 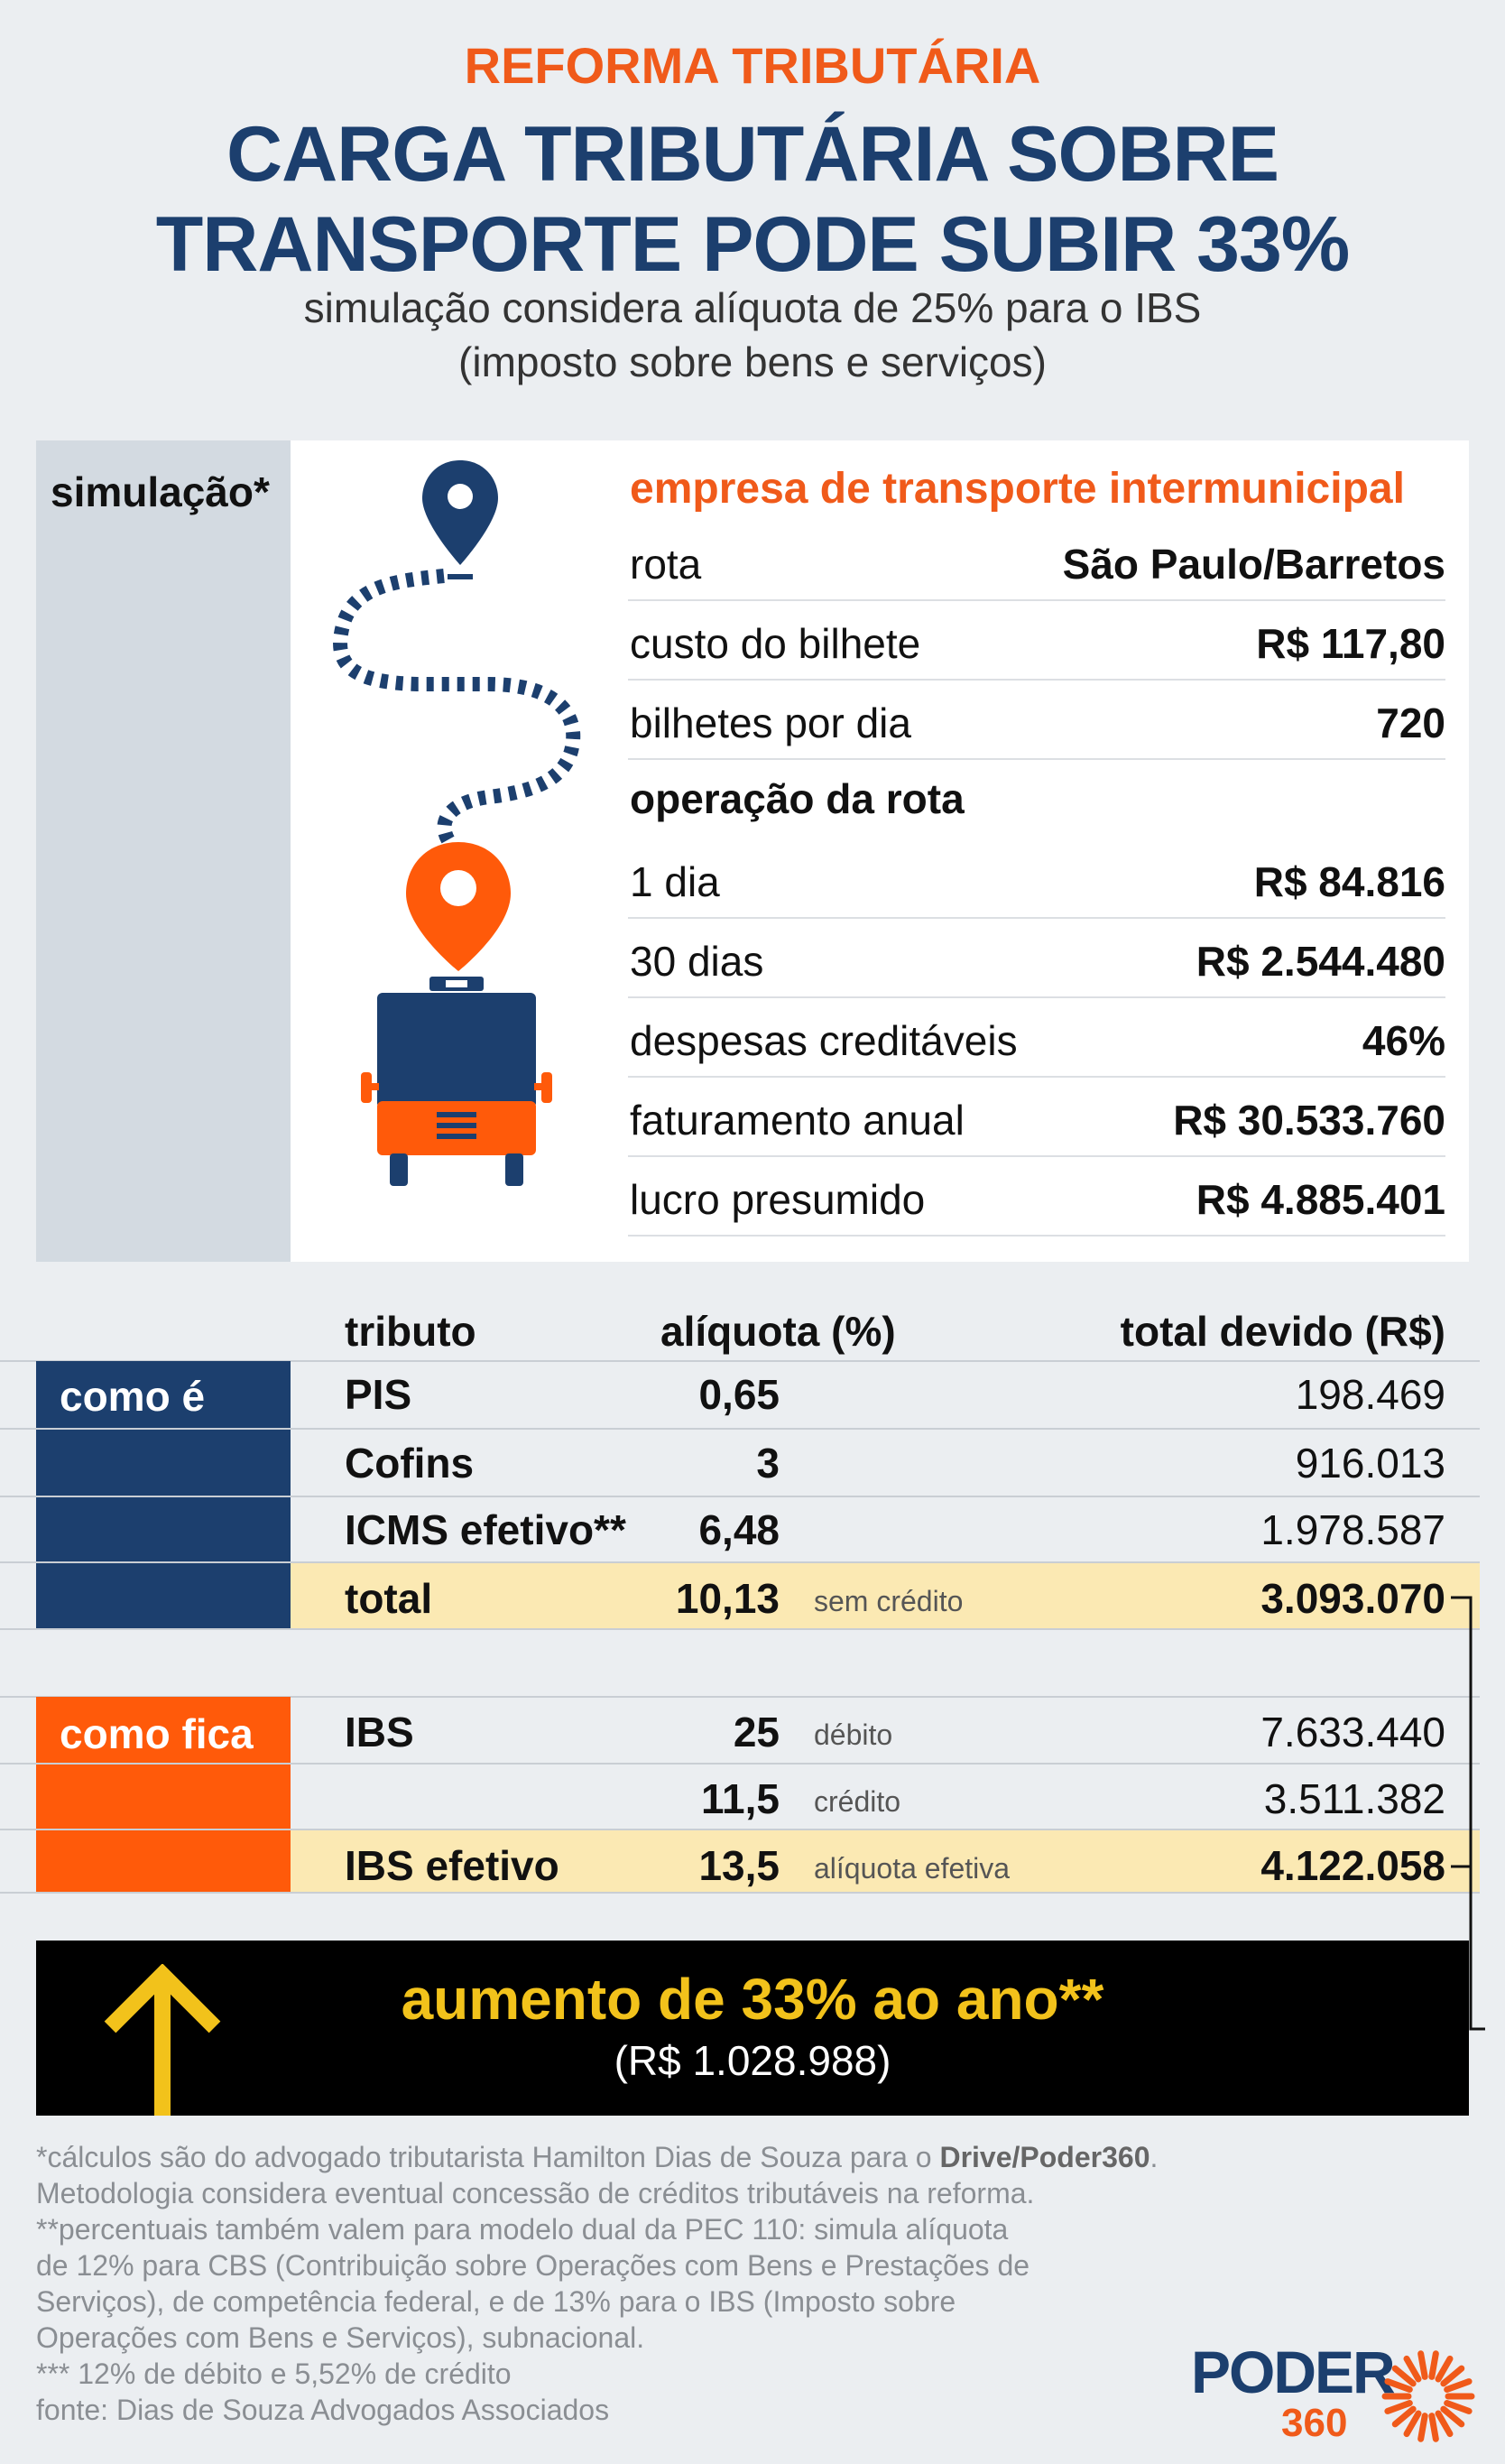 I want to click on tax-name: ICMS efetivo**, so click(x=486, y=1529).